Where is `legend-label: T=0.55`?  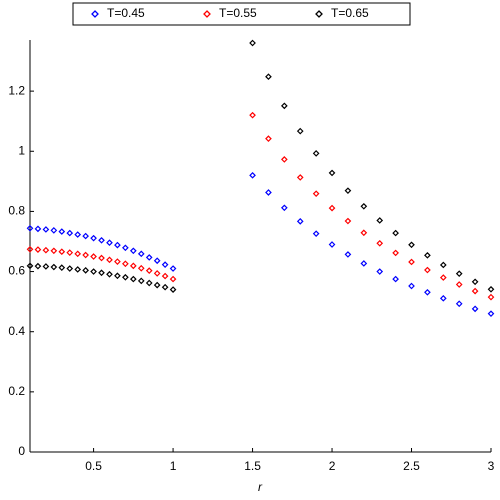 legend-label: T=0.55 is located at coordinates (238, 13).